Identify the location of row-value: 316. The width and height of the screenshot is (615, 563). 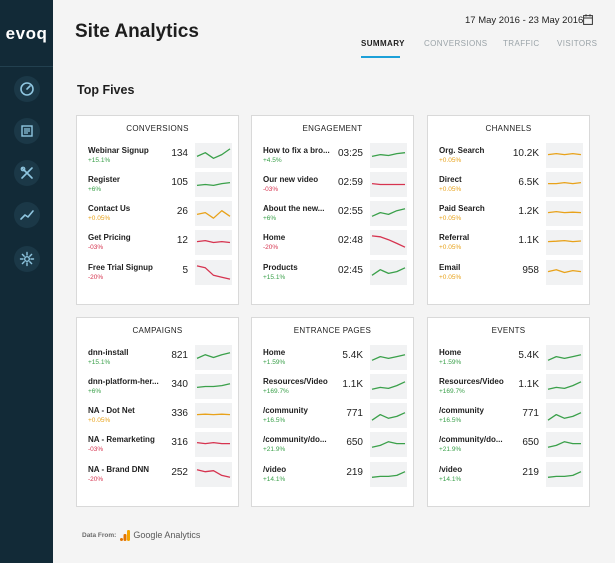
(179, 442).